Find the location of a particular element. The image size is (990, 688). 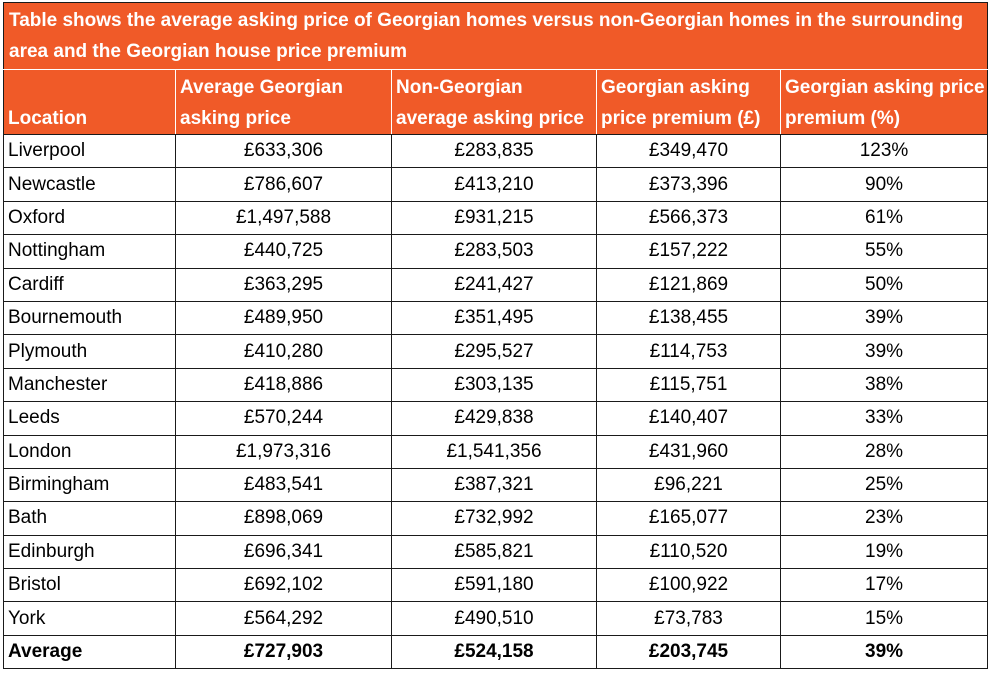

cell-location: Liverpool is located at coordinates (89, 151).